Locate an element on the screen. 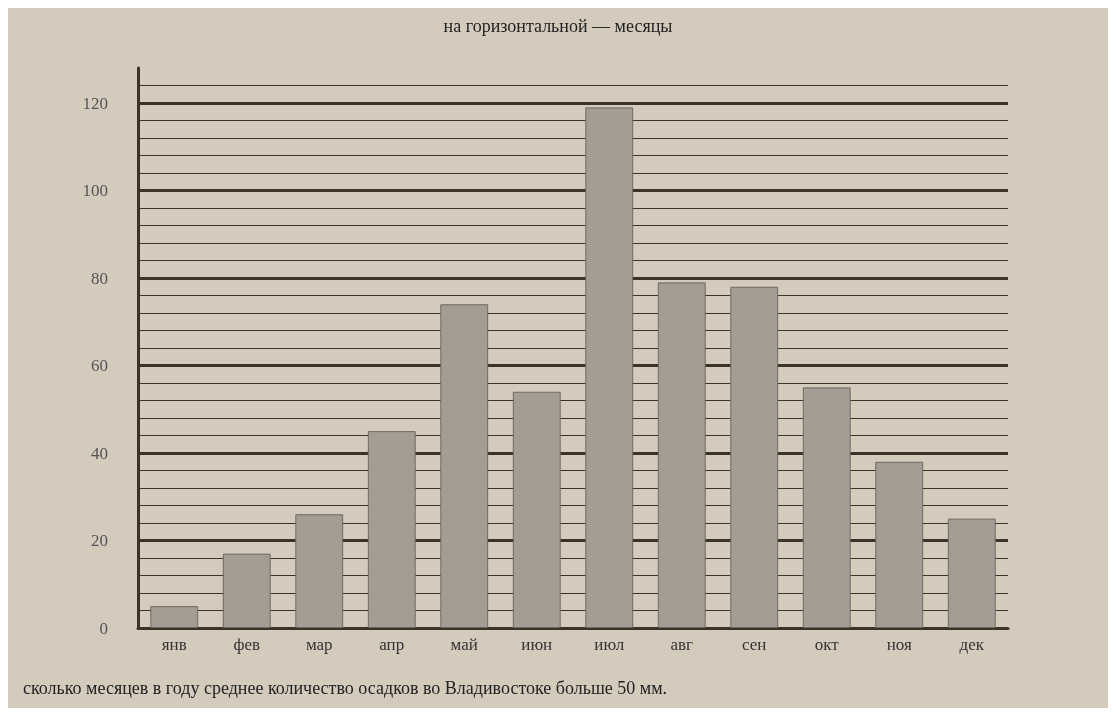 The image size is (1116, 718). x-tick-label: фев is located at coordinates (247, 644).